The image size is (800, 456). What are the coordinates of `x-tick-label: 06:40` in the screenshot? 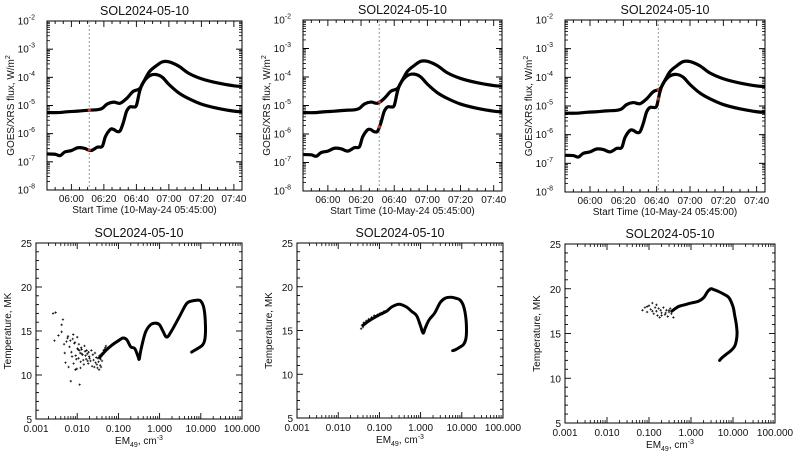 It's located at (136, 199).